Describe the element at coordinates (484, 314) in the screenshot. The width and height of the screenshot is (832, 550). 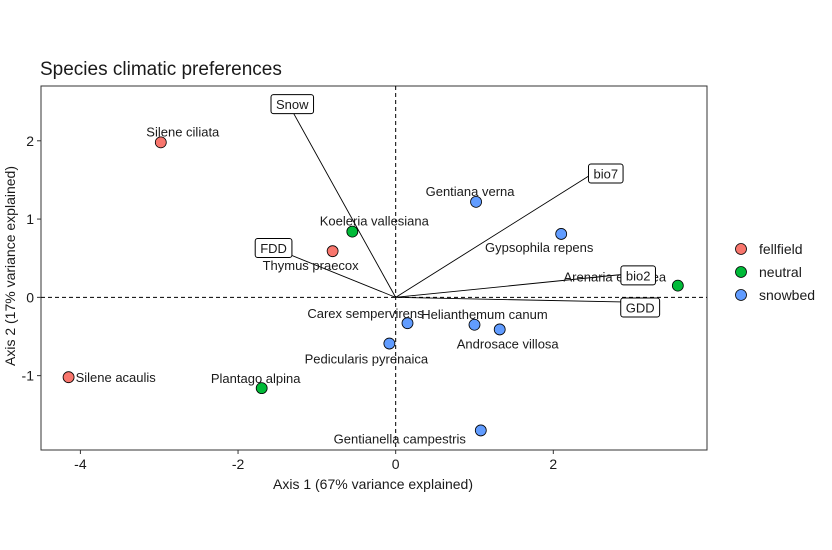
I see `point-label-helianthemum-canum: Helianthemum canum` at that location.